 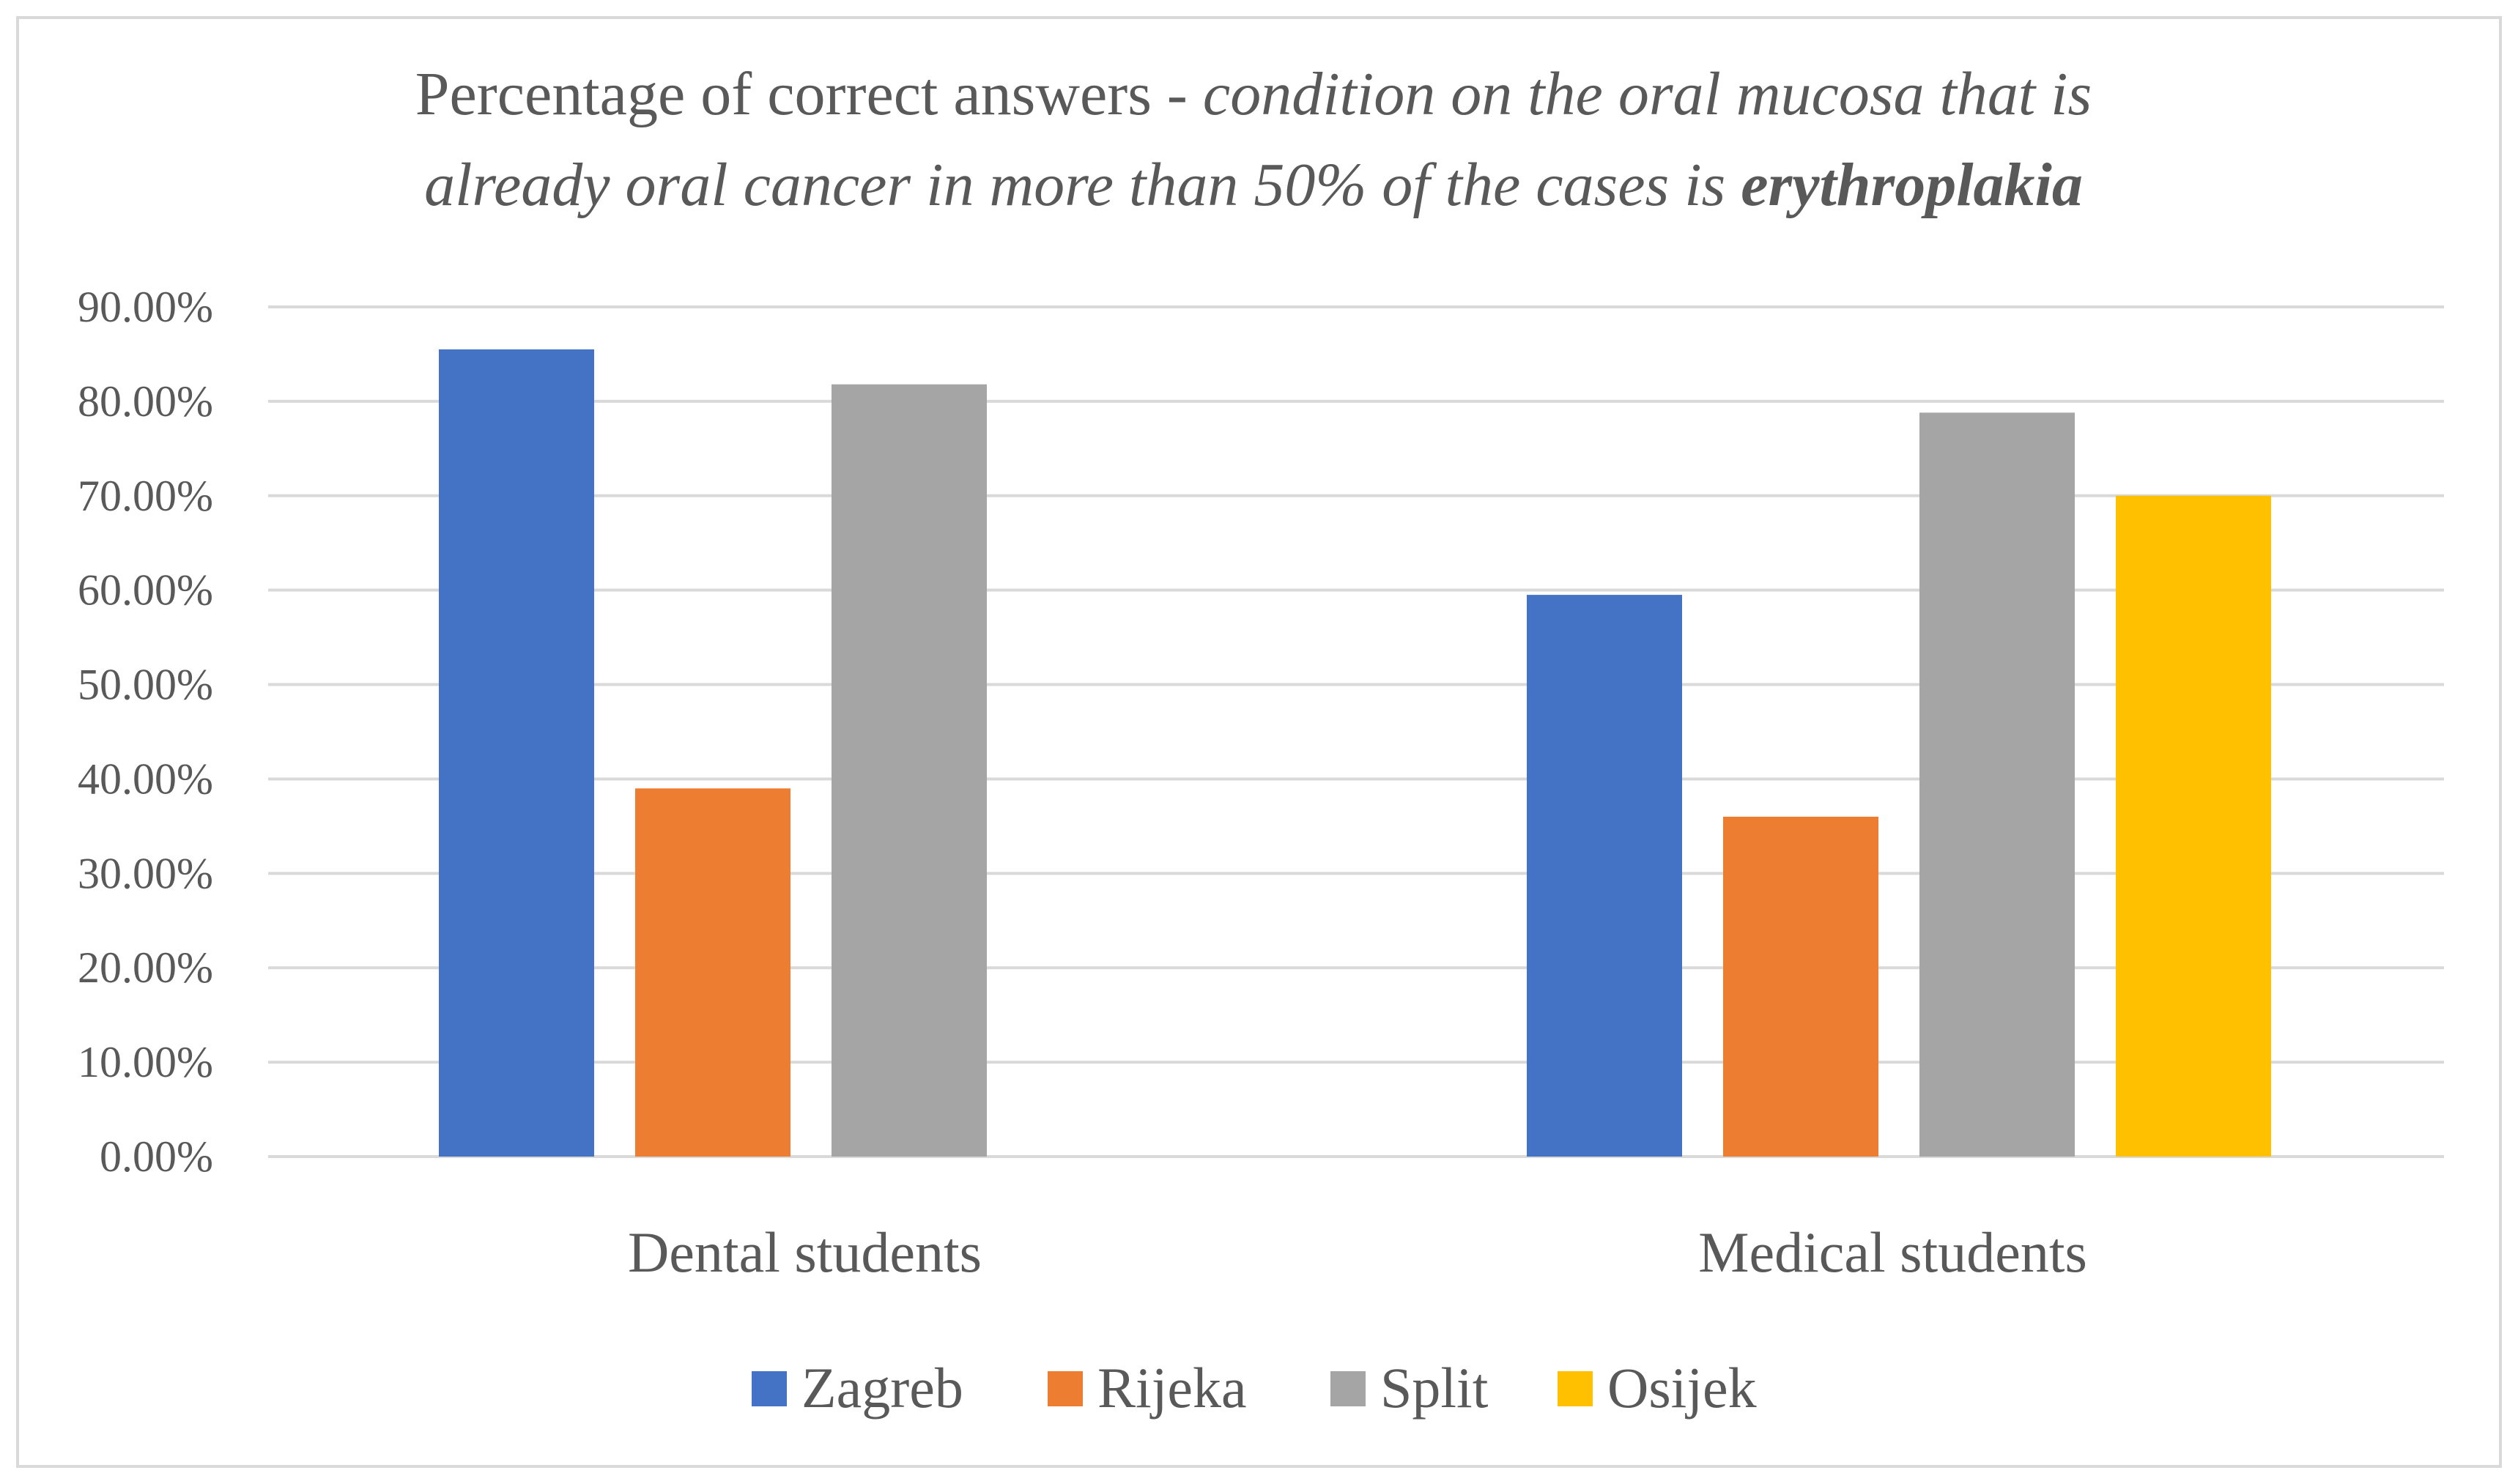 What do you see at coordinates (809, 94) in the screenshot?
I see `chart-title-plain: Percentage of correct answers -` at bounding box center [809, 94].